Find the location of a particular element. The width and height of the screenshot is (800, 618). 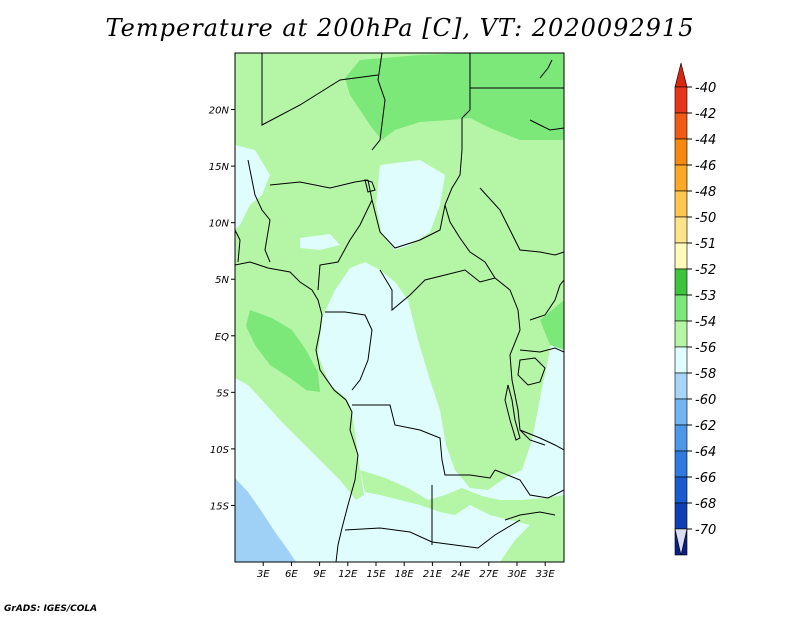

coastline-west is located at coordinates (297, 411).